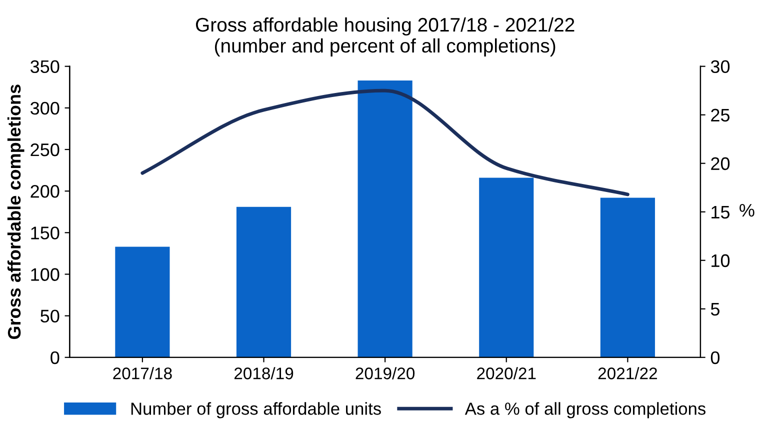 The width and height of the screenshot is (774, 428). Describe the element at coordinates (55, 357) in the screenshot. I see `y-tick-label: 0` at that location.